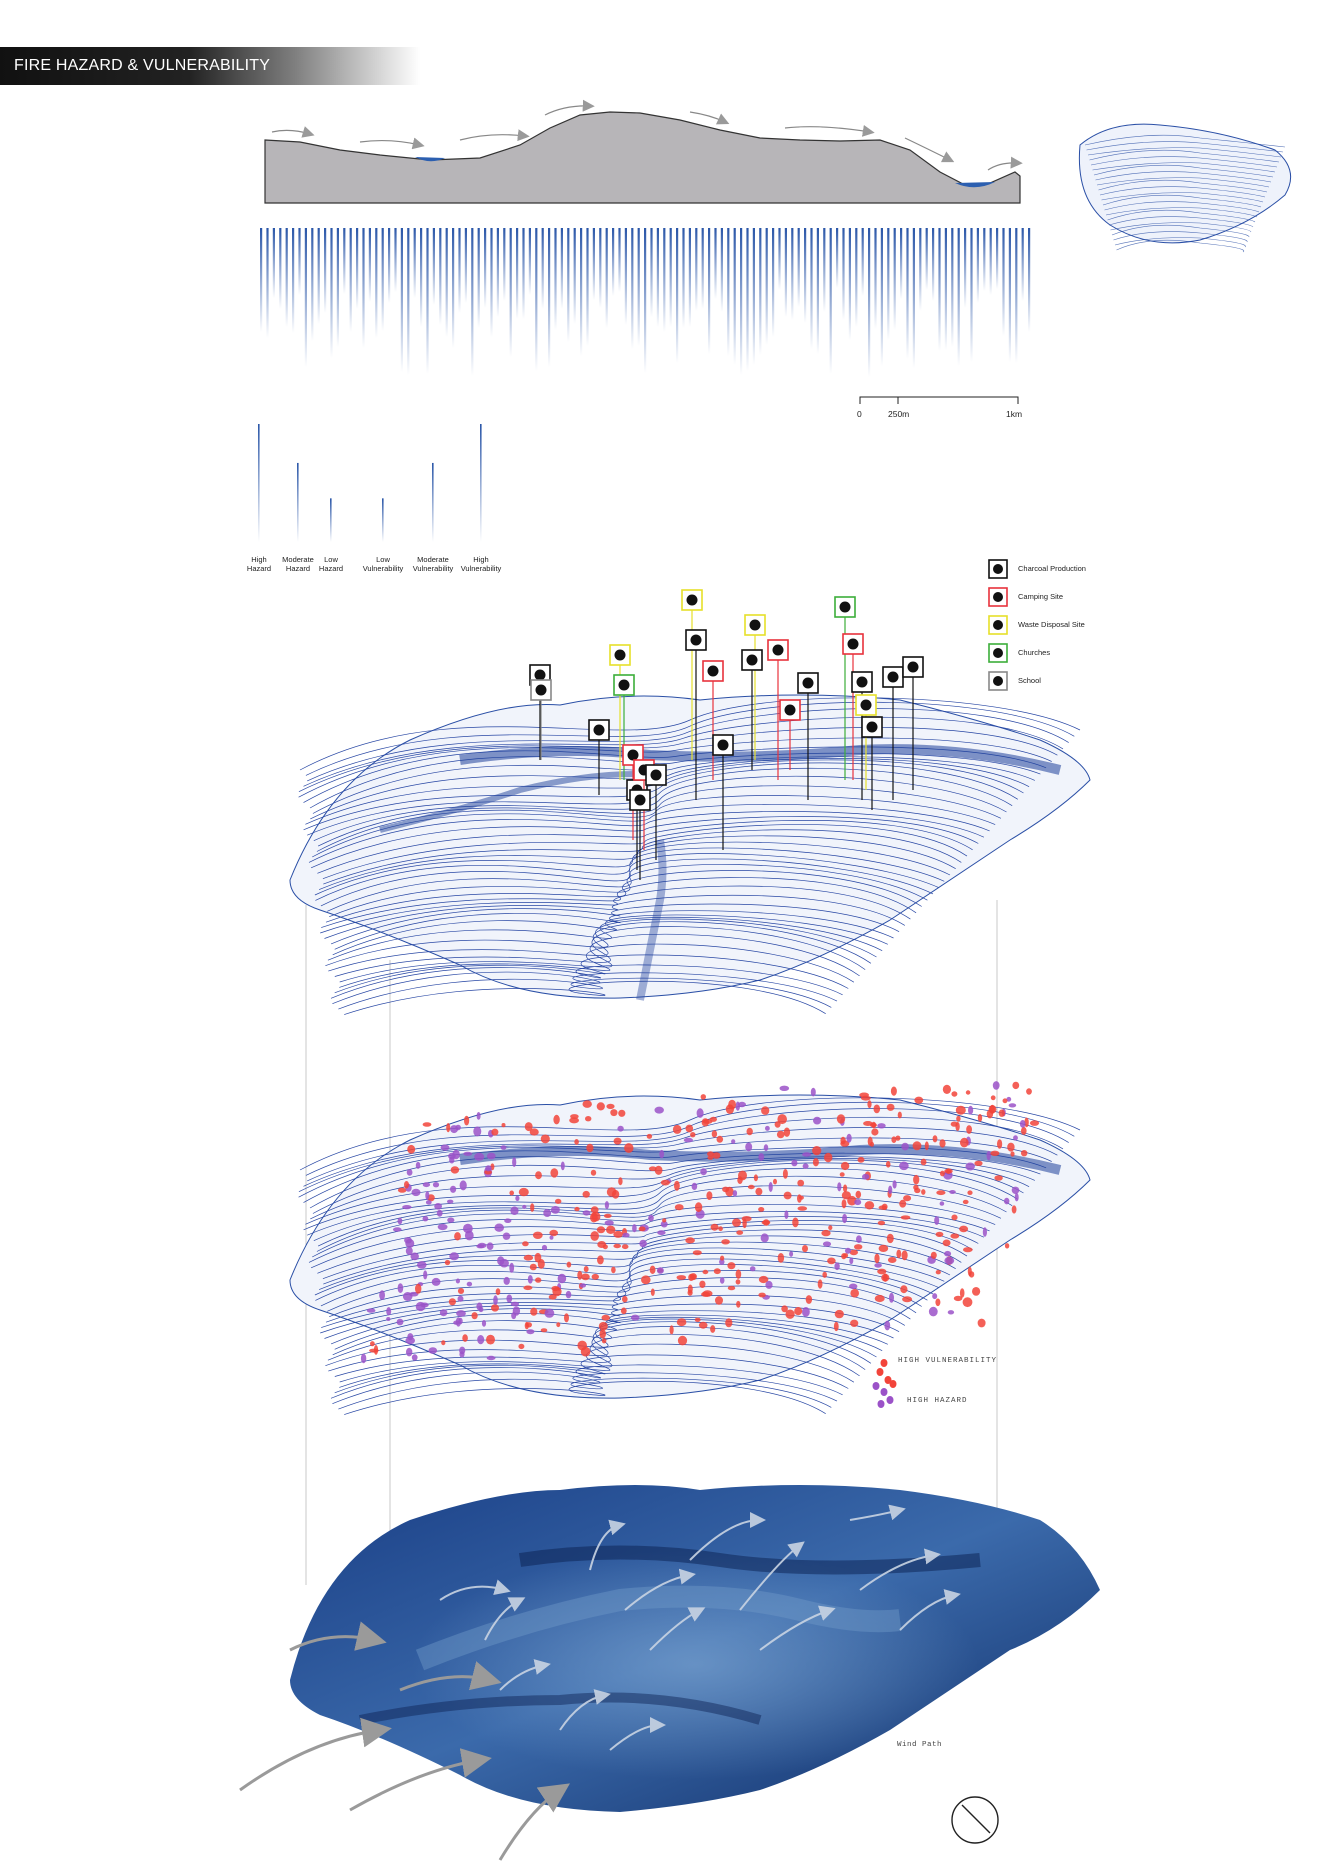 The width and height of the screenshot is (1322, 1868). What do you see at coordinates (998, 681) in the screenshot?
I see `school-icon-glyph` at bounding box center [998, 681].